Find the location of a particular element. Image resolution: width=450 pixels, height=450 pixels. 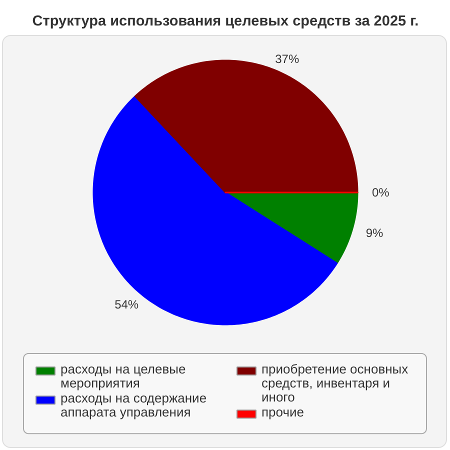

data-label: 37% is located at coordinates (287, 59).